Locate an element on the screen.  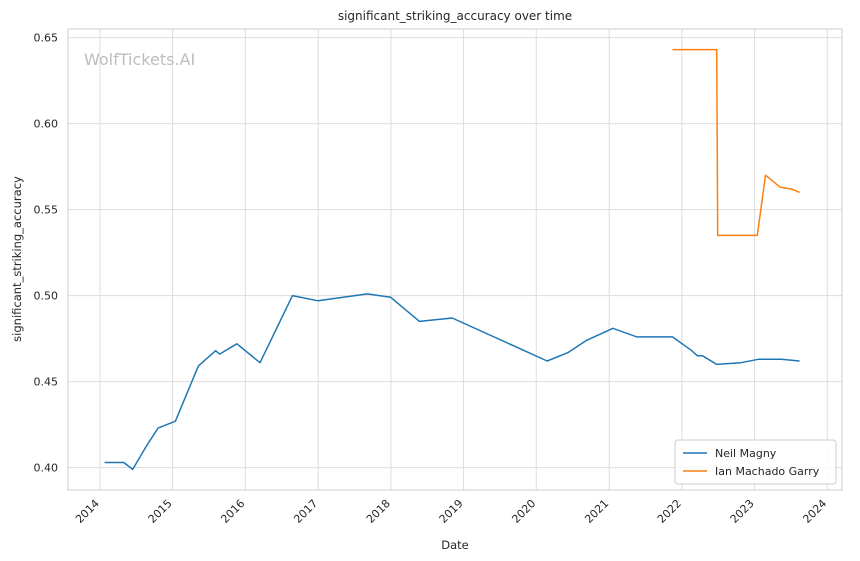
x-tick-label: 2016 is located at coordinates (232, 511).